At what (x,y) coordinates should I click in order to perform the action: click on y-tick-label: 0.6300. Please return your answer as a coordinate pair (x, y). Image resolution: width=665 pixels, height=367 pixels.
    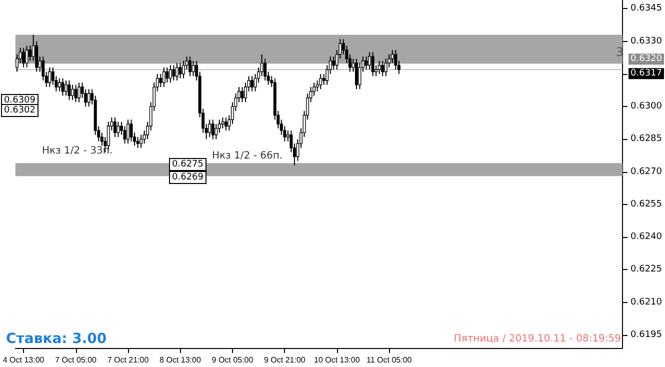
    Looking at the image, I should click on (646, 107).